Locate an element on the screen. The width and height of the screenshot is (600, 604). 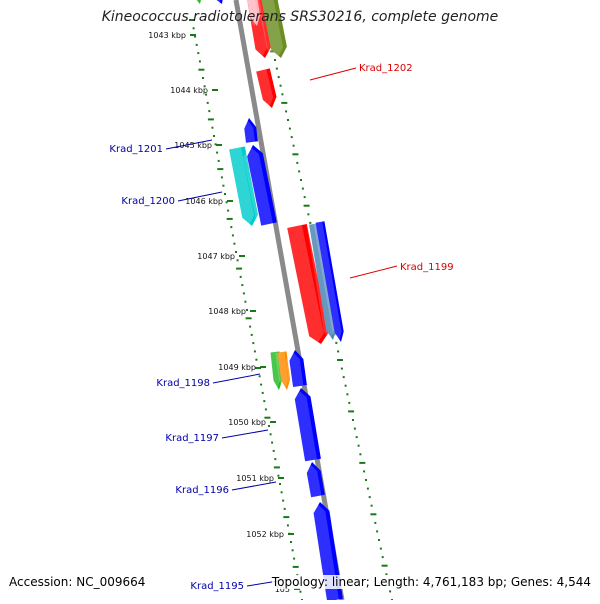
gene-label-krad-1198: Krad_1198 is located at coordinates (183, 383).